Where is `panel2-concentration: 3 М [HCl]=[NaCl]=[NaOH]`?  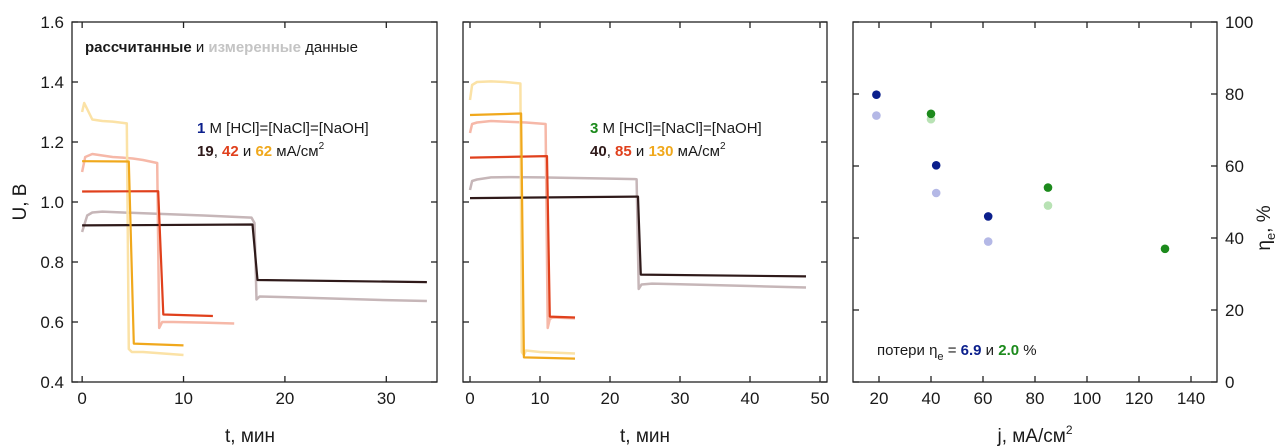 panel2-concentration: 3 М [HCl]=[NaCl]=[NaOH] is located at coordinates (676, 128).